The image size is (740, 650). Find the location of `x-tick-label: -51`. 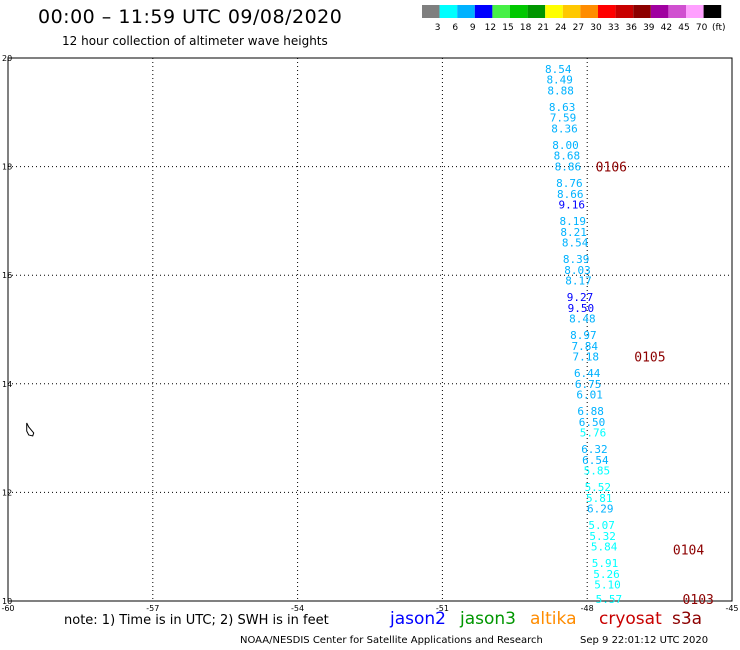

x-tick-label: -51 is located at coordinates (442, 608).